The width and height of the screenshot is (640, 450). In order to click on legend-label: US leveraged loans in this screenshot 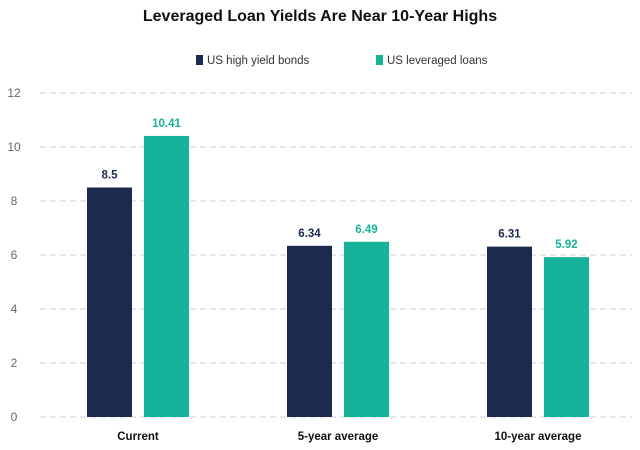, I will do `click(437, 61)`.